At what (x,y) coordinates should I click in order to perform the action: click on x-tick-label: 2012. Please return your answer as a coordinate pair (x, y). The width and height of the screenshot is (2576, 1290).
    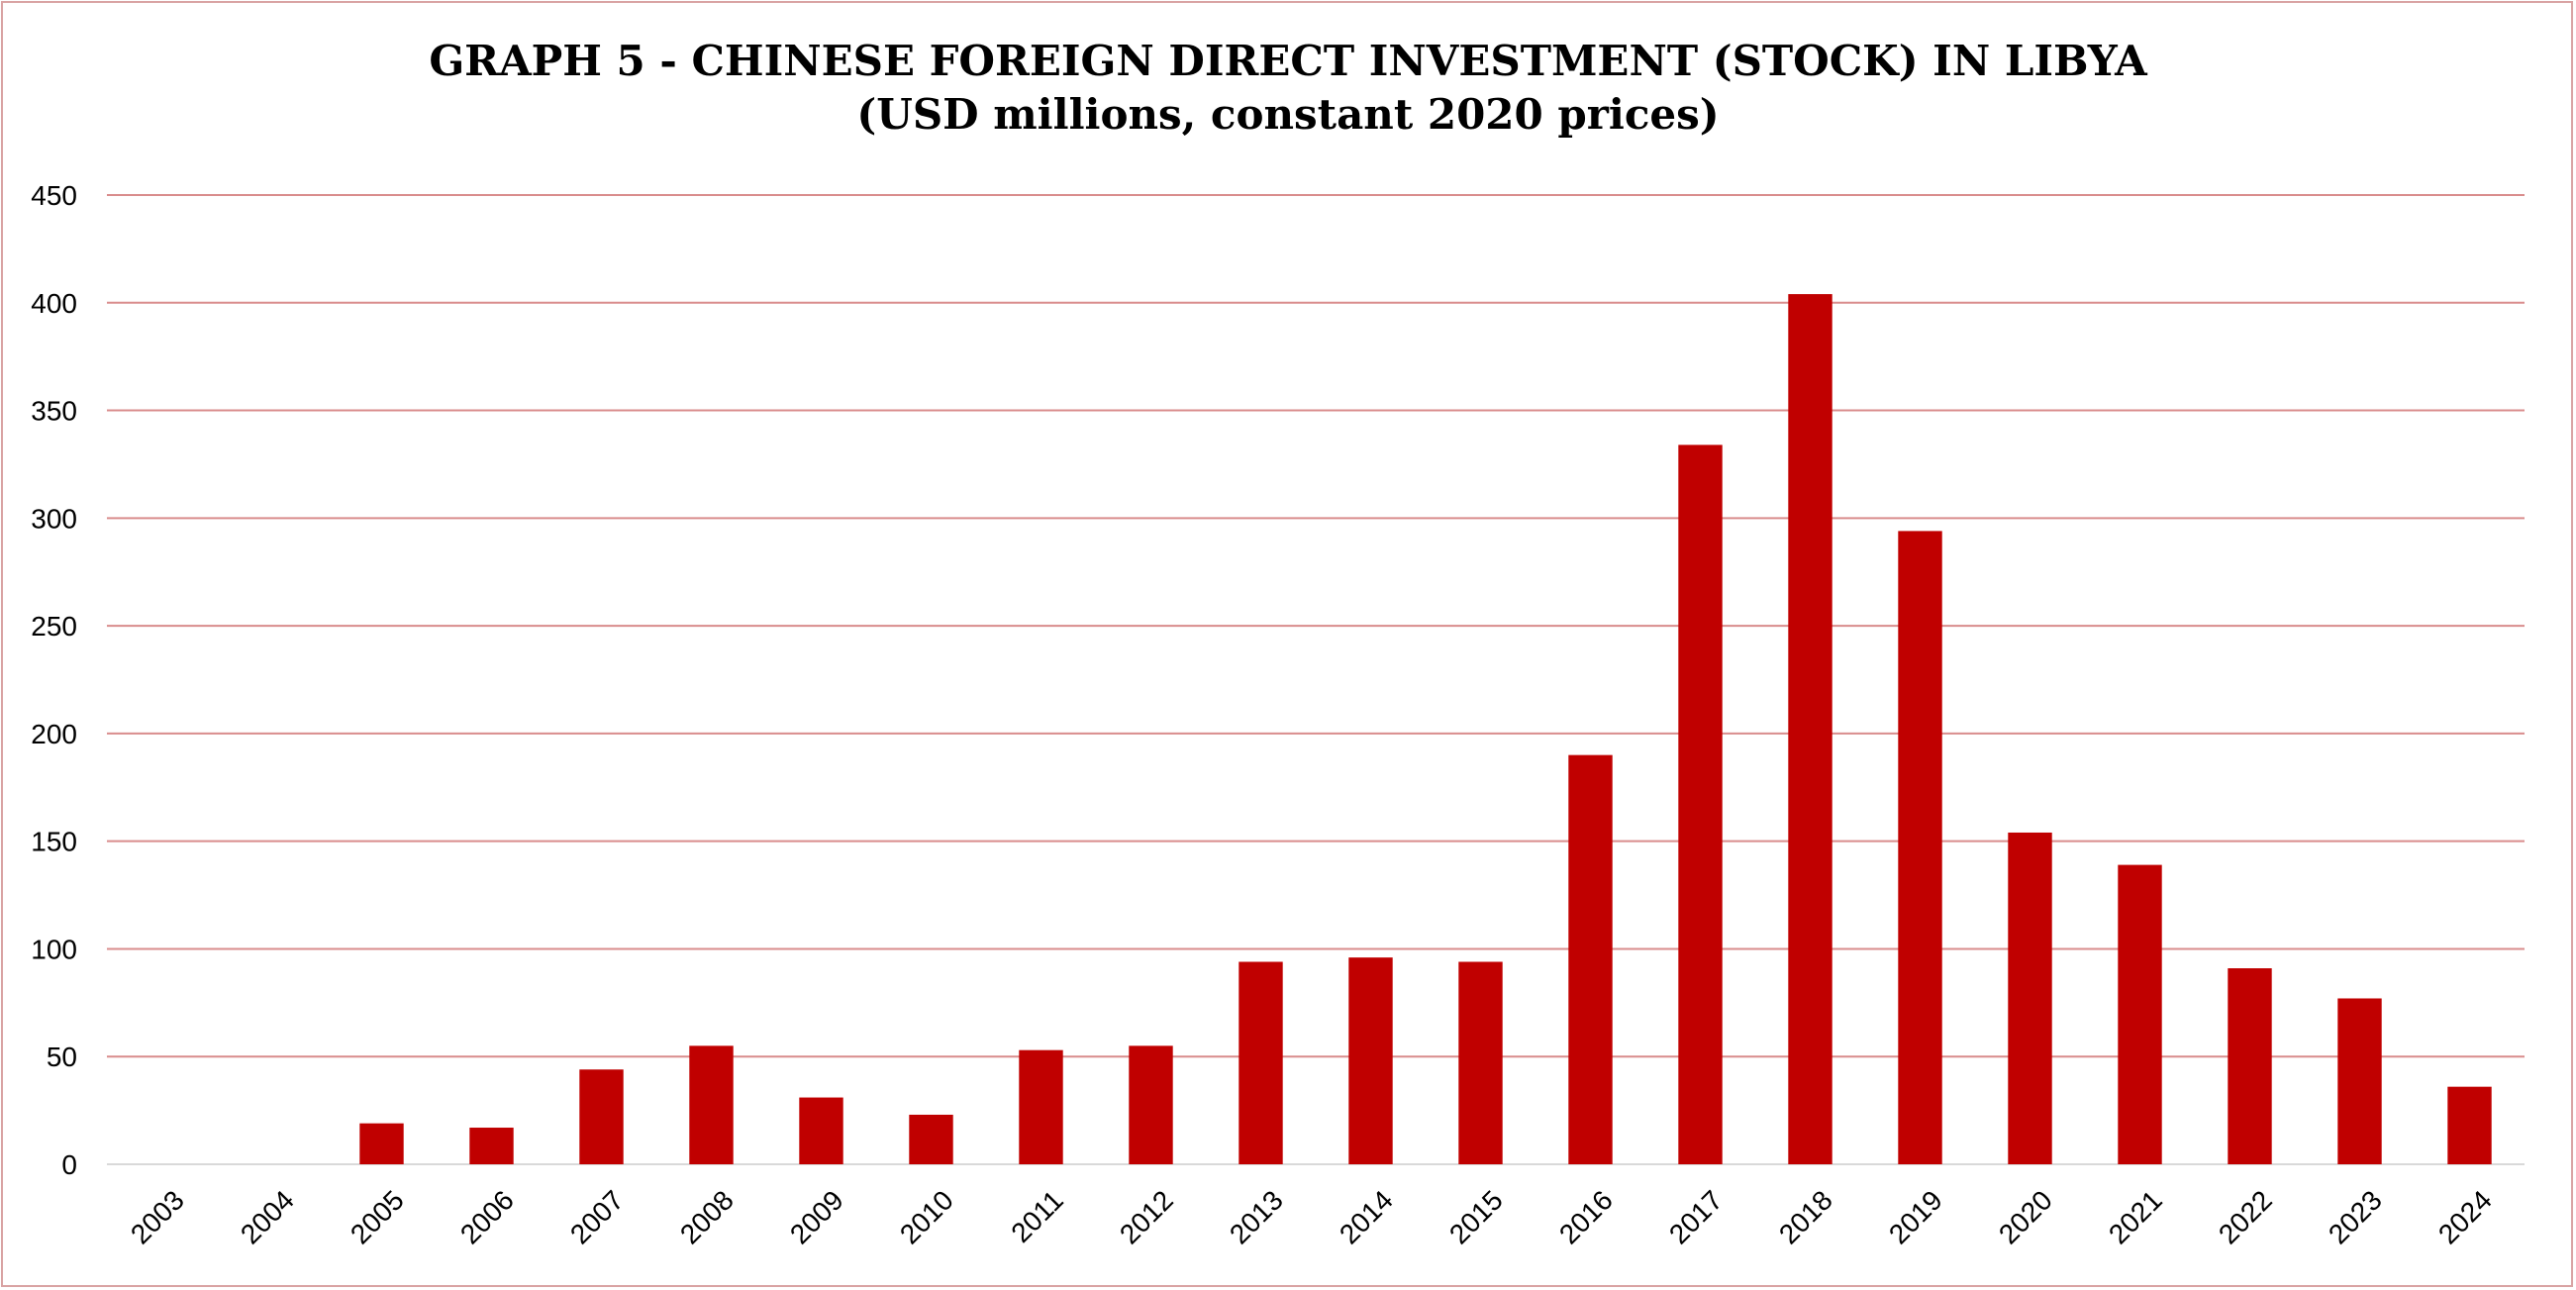
    Looking at the image, I should click on (1146, 1217).